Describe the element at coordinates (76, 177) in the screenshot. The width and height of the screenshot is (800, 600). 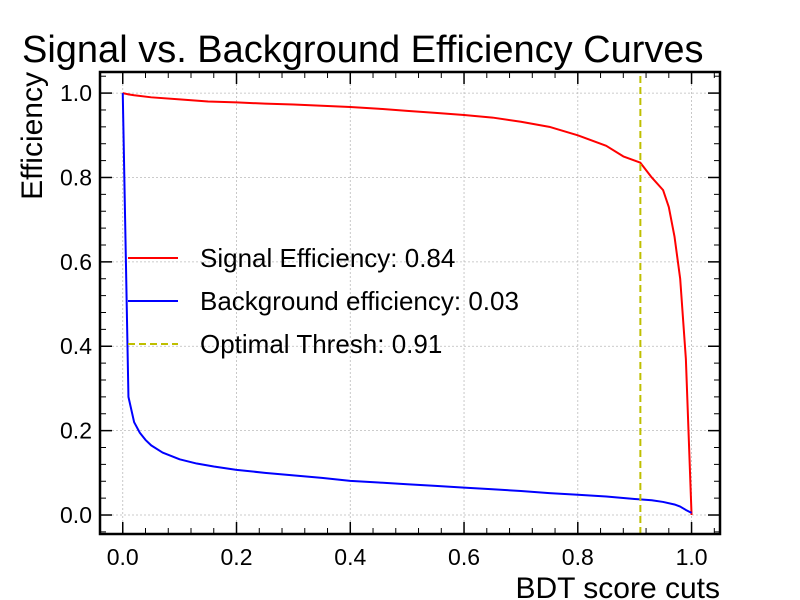
I see `y-tick-label: 0.8` at that location.